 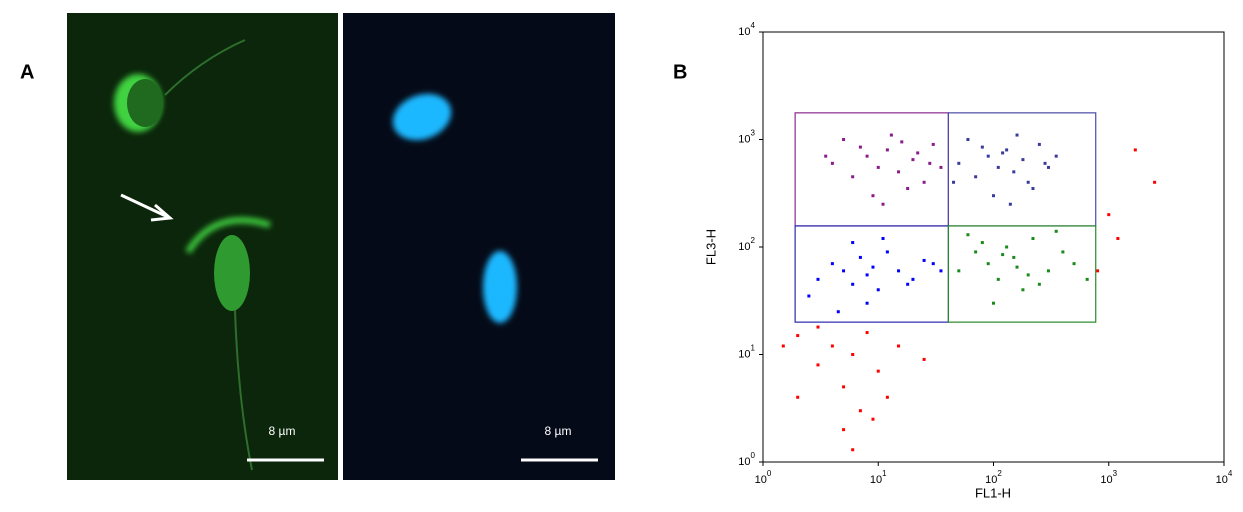 I want to click on gate, so click(x=871, y=274).